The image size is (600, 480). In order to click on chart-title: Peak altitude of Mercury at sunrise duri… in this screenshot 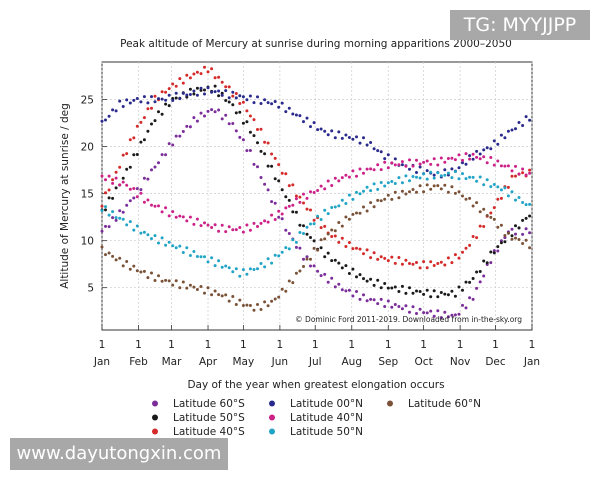, I will do `click(316, 44)`.